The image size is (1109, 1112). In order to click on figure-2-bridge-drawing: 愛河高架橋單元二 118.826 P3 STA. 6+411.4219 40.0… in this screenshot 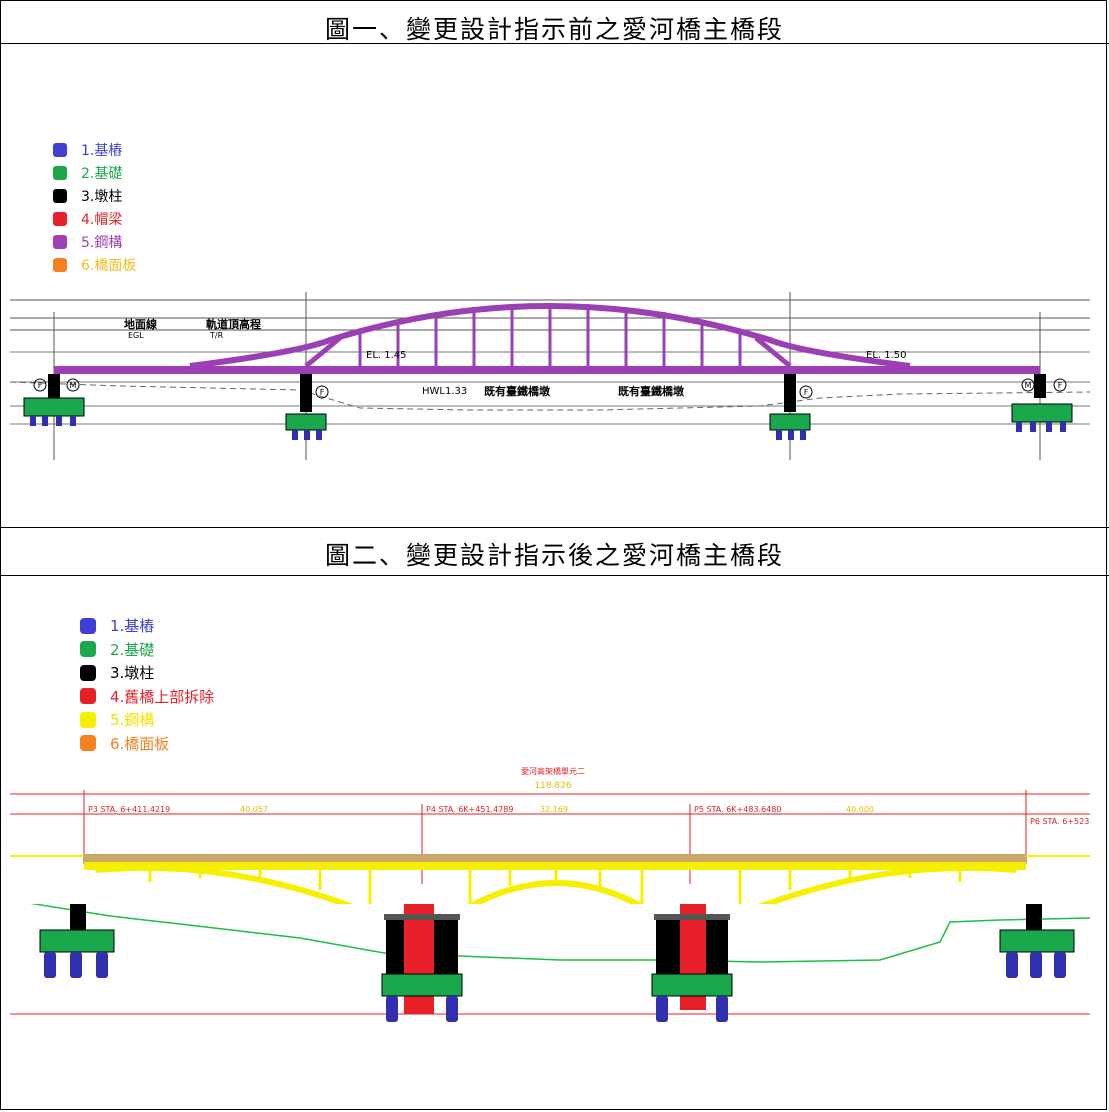, I will do `click(550, 835)`.